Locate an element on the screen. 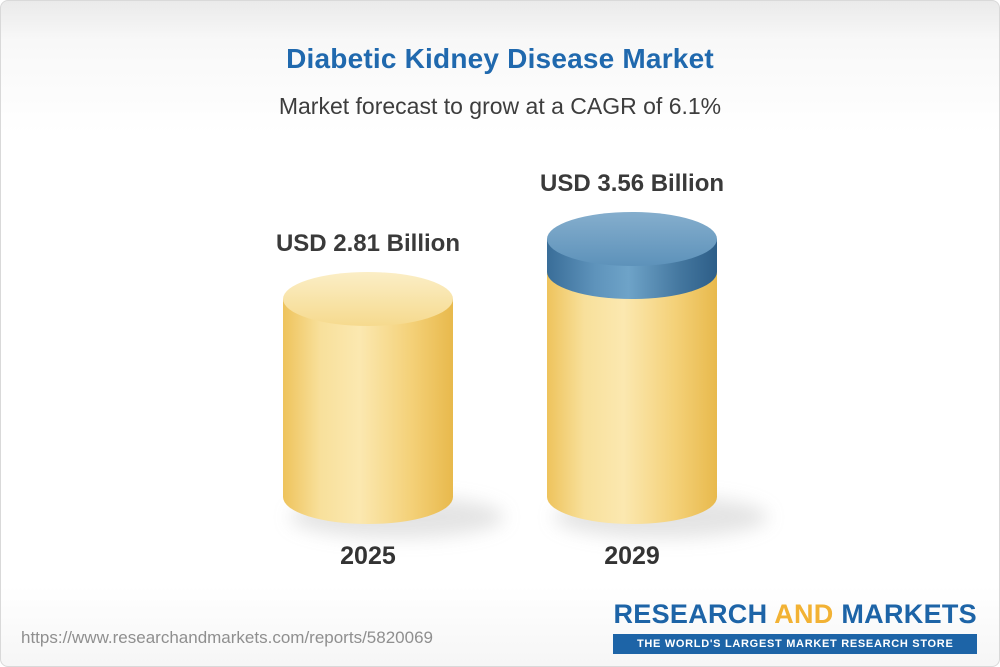  page-title: Diabetic Kidney Disease Market is located at coordinates (500, 58).